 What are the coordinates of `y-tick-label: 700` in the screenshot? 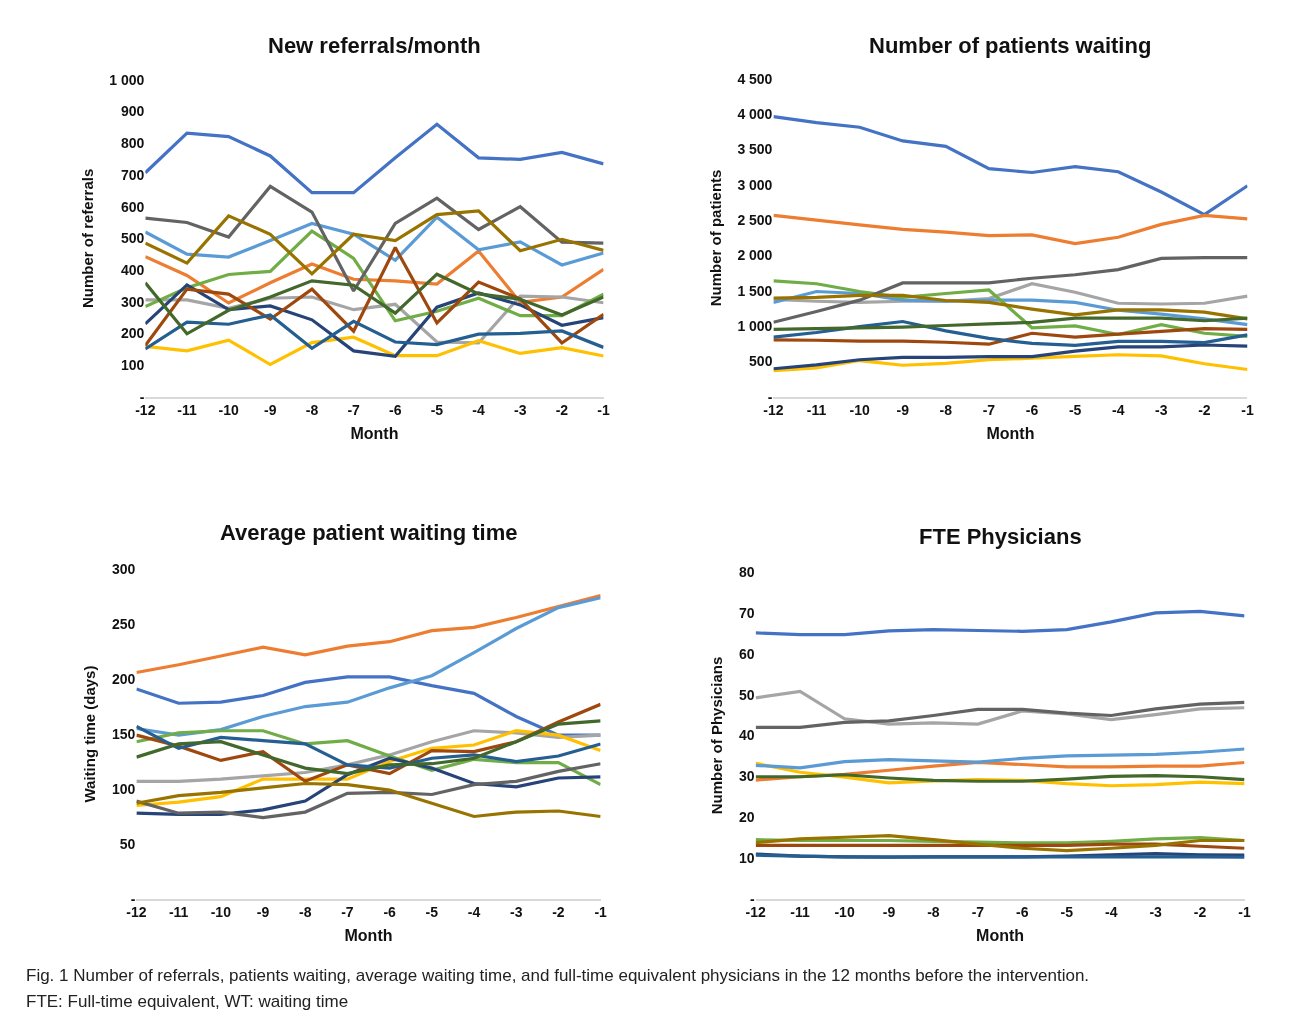 It's located at (132, 174).